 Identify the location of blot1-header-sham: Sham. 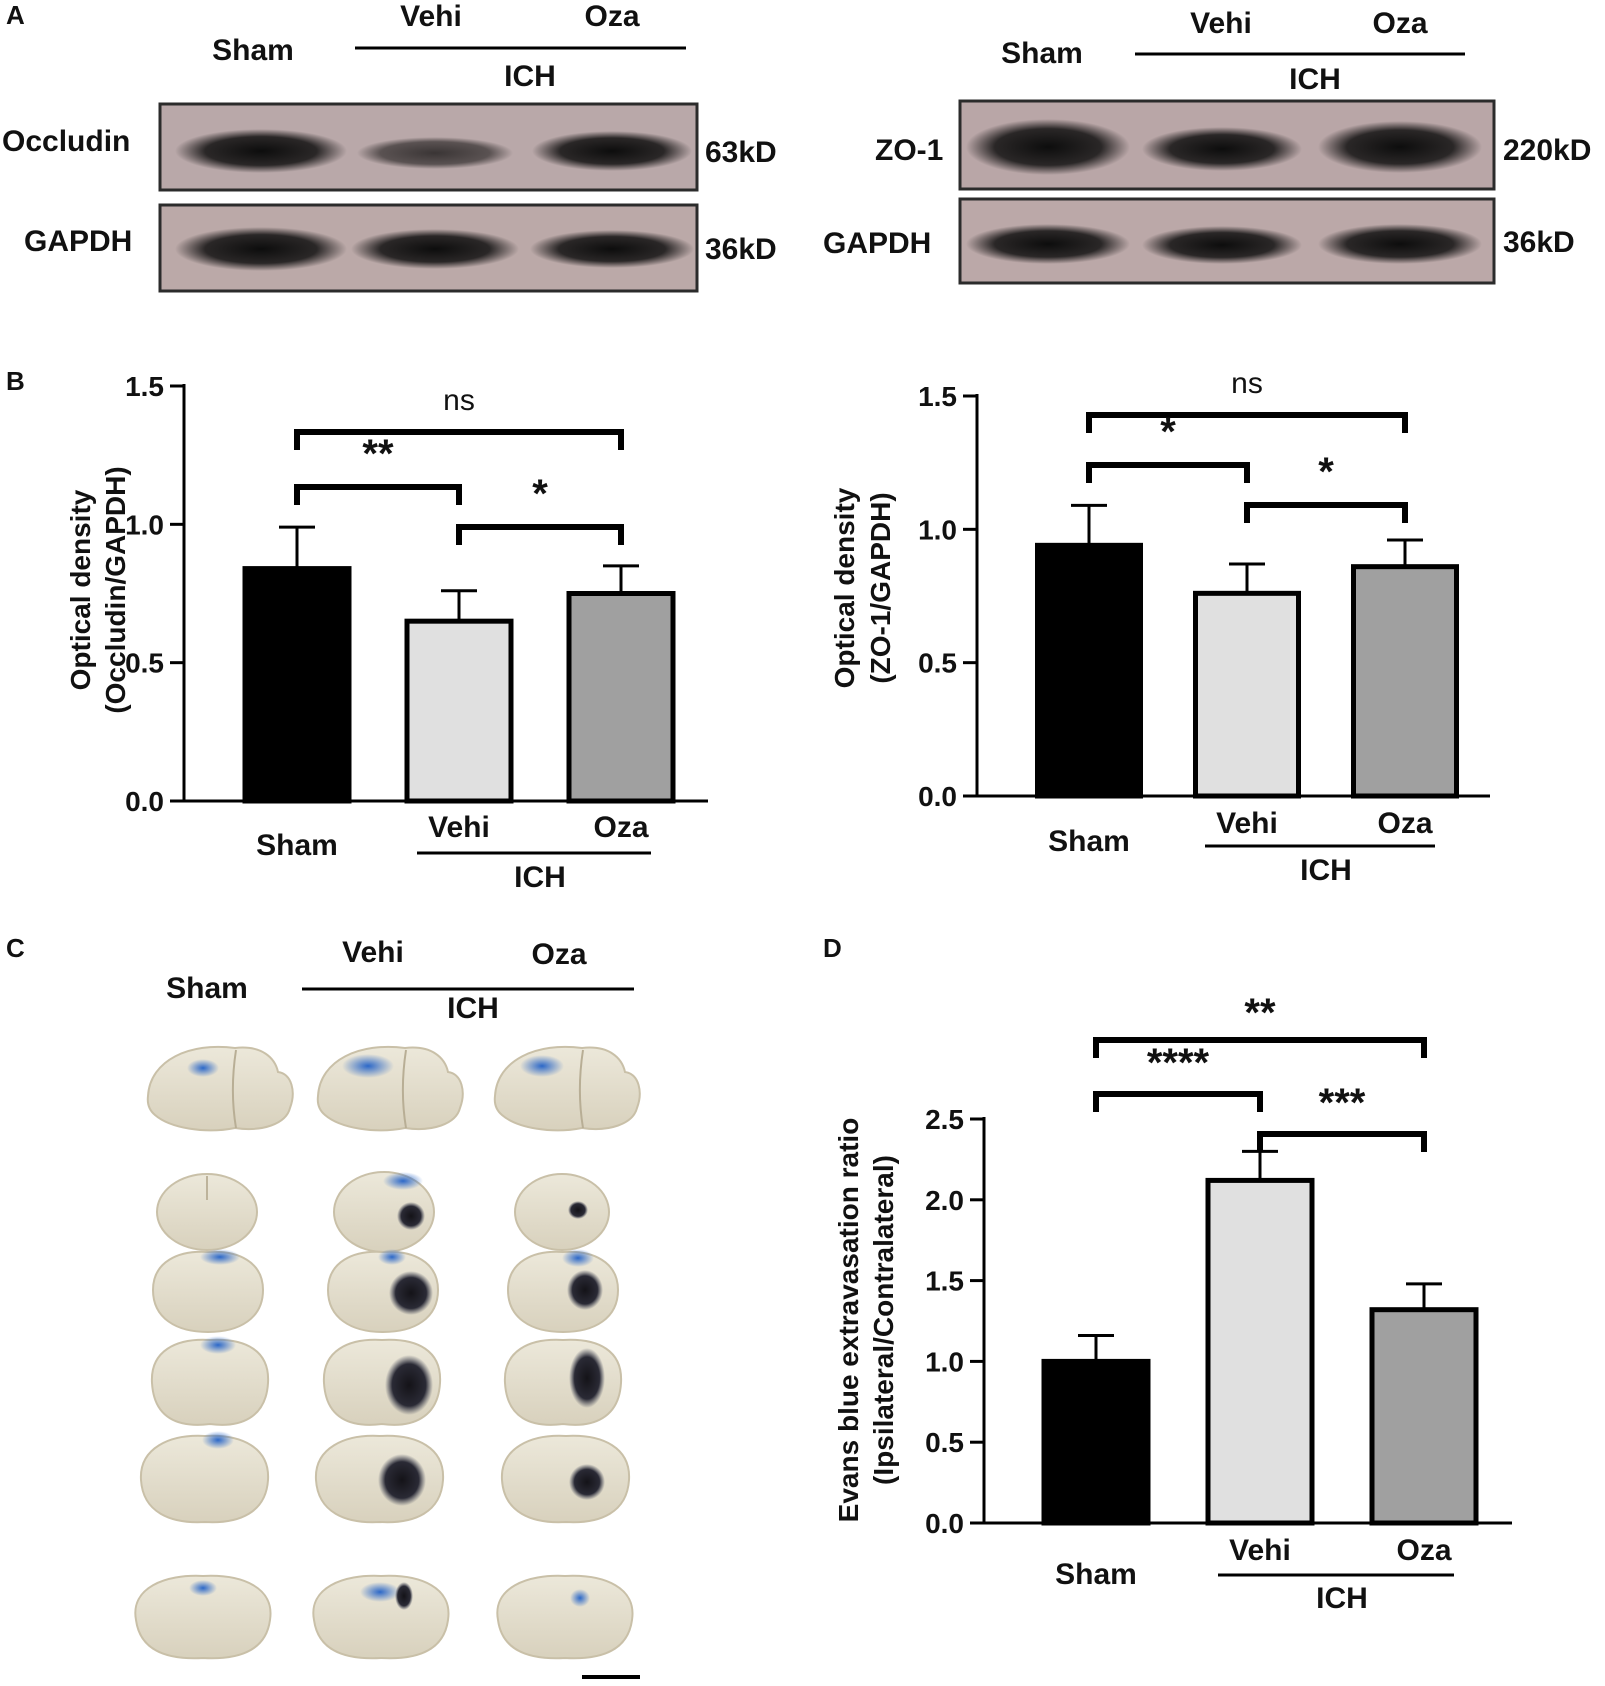
(253, 50).